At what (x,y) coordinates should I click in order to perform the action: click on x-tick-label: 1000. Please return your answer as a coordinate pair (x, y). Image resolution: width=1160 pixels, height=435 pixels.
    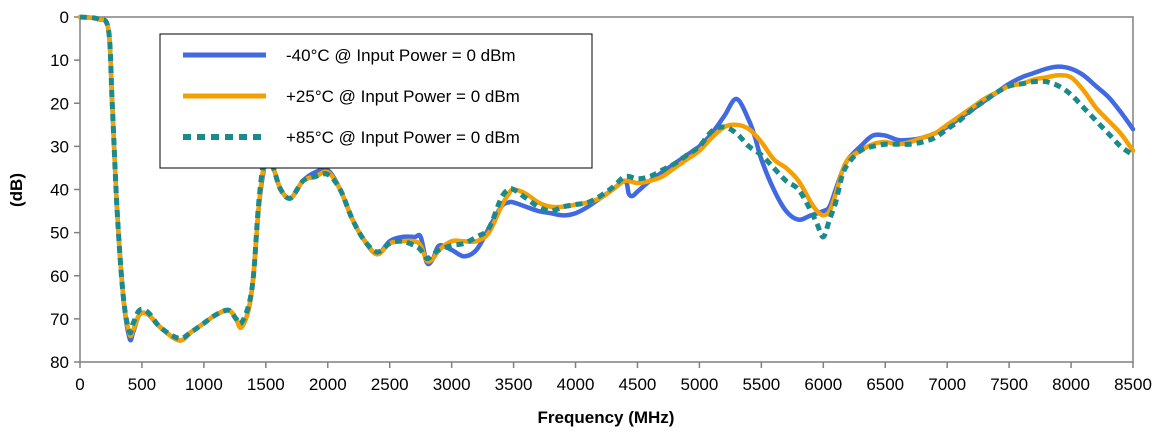
    Looking at the image, I should click on (204, 384).